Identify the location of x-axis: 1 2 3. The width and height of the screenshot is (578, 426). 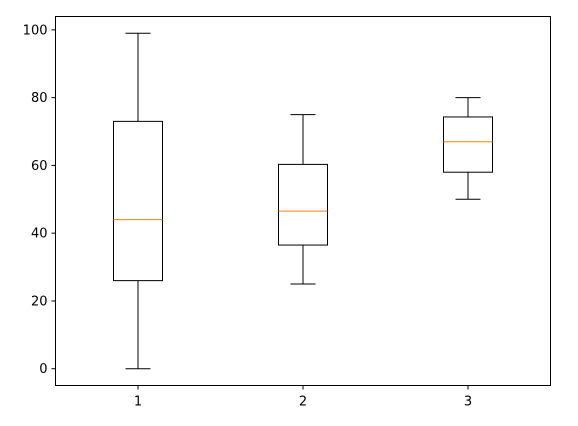
(303, 397).